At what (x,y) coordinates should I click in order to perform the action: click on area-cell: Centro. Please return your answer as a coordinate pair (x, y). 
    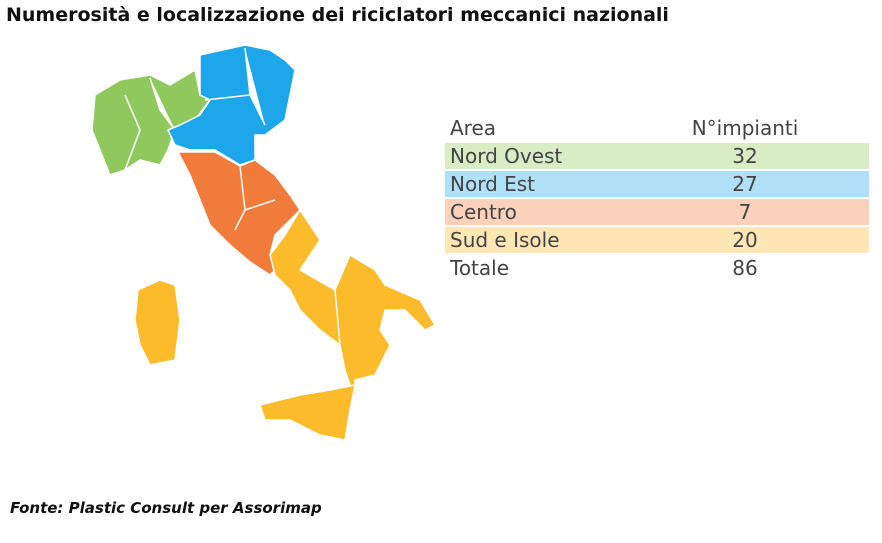
    Looking at the image, I should click on (483, 212).